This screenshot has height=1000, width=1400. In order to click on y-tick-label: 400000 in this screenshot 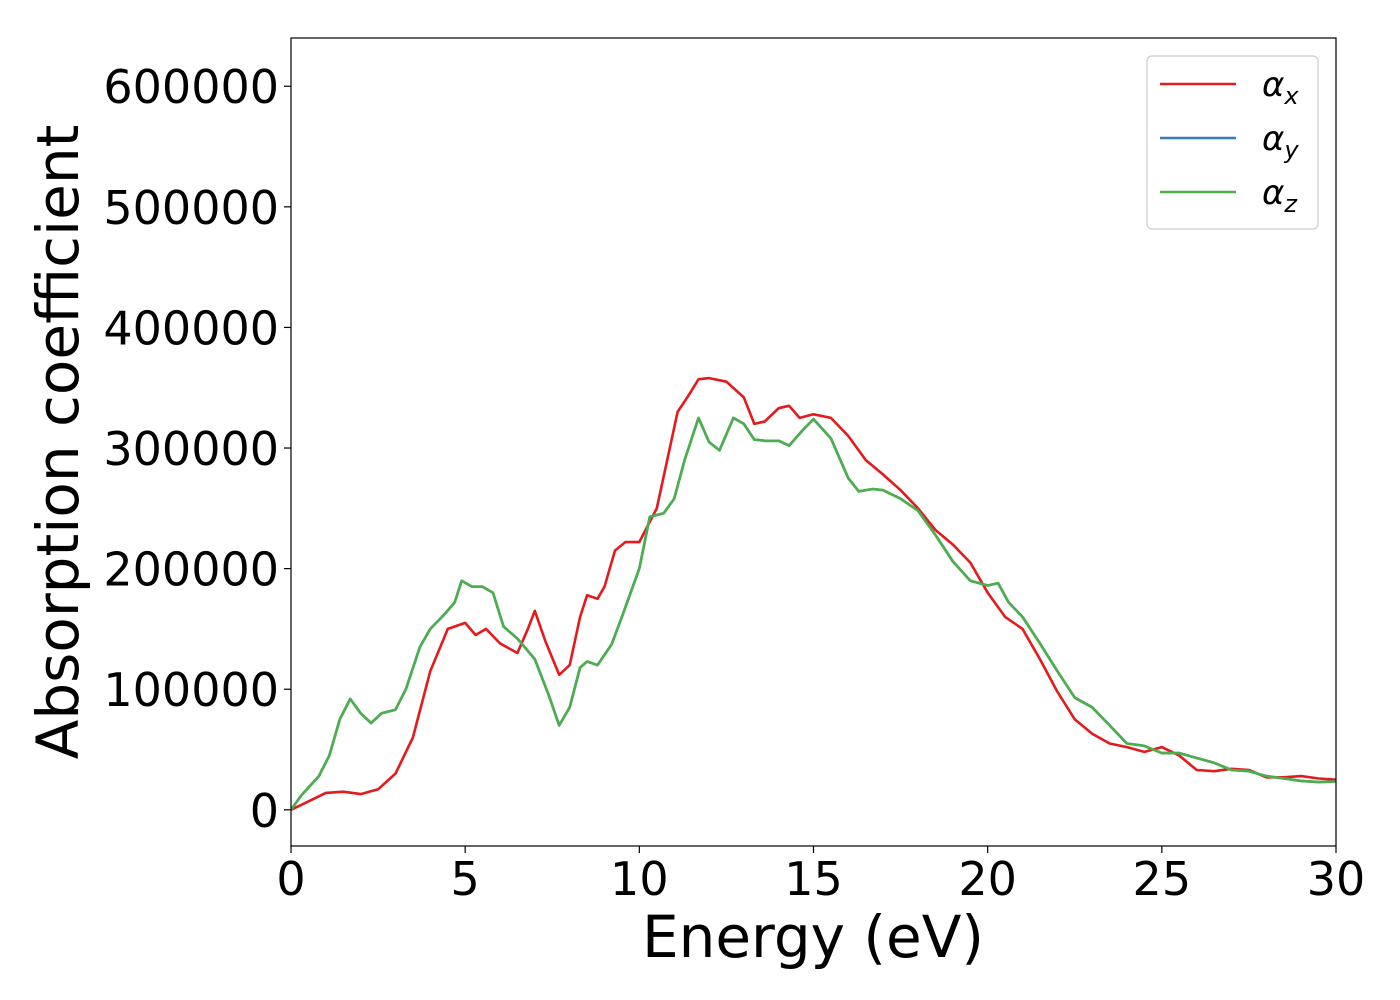, I will do `click(191, 328)`.